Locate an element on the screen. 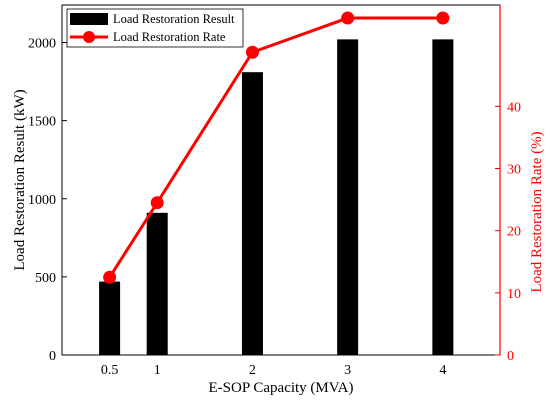 This screenshot has height=405, width=550. x-tick-label: 4 is located at coordinates (442, 370).